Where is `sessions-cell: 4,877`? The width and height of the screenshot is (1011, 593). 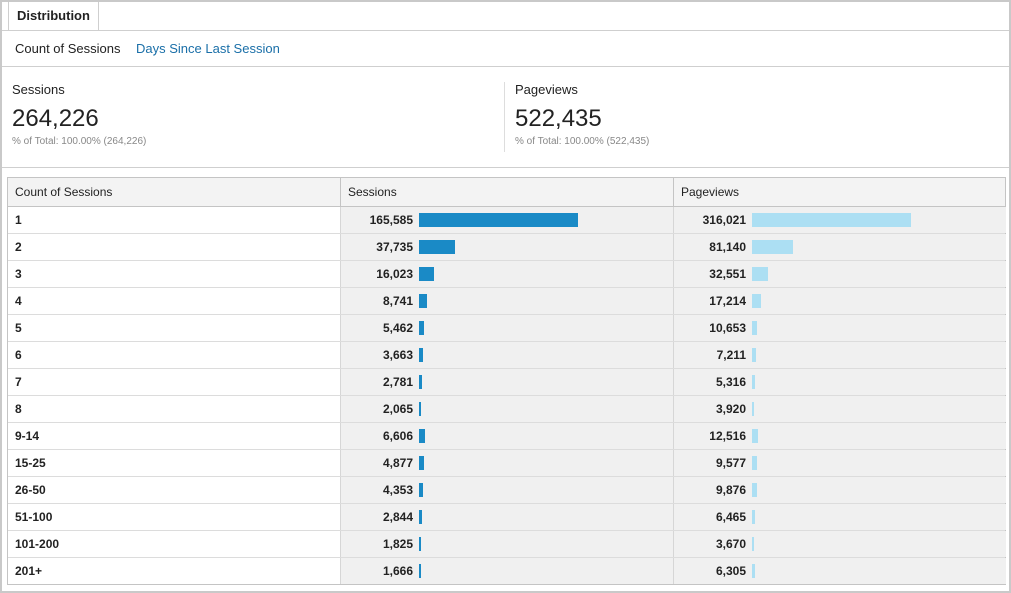 sessions-cell: 4,877 is located at coordinates (506, 463).